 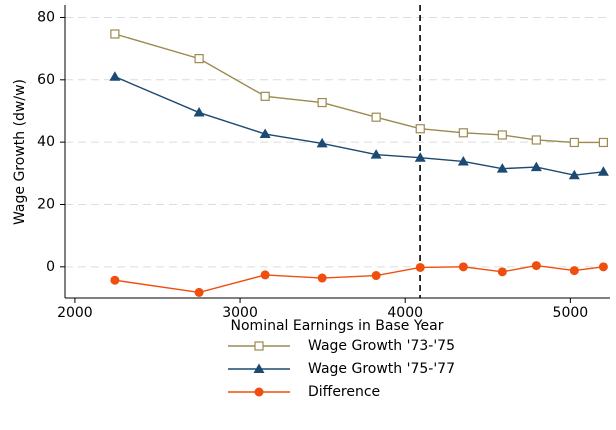 I want to click on y-tick-label: 60, so click(x=46, y=80).